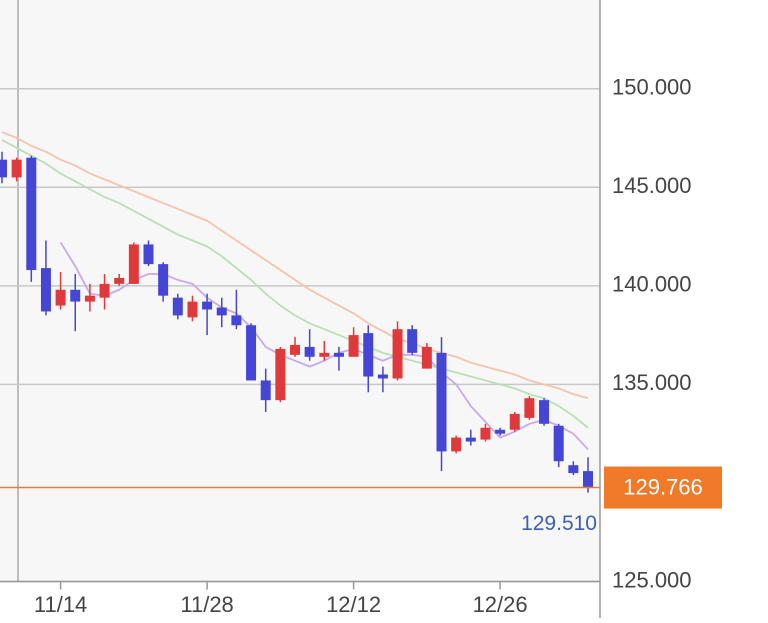 The height and width of the screenshot is (623, 768). I want to click on current-price-label: 129.766, so click(663, 486).